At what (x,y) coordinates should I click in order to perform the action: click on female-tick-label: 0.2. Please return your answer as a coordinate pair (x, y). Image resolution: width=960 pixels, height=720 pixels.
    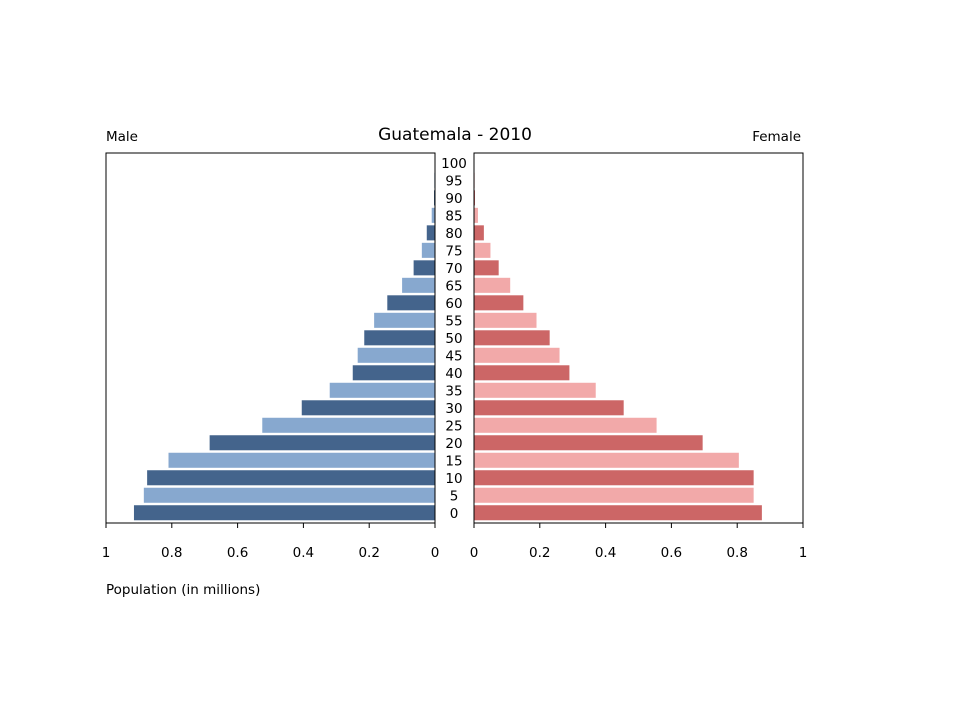
    Looking at the image, I should click on (539, 553).